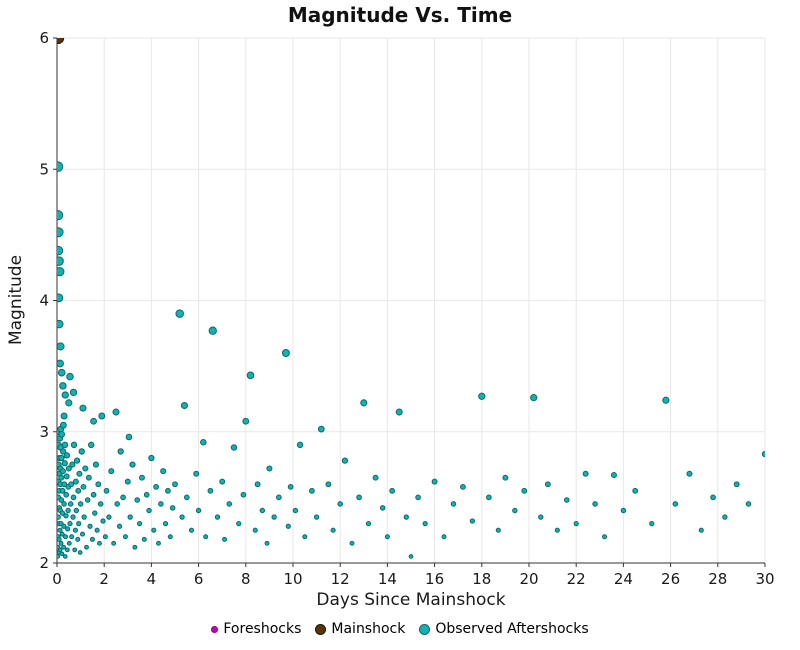 Image resolution: width=800 pixels, height=650 pixels. What do you see at coordinates (44, 169) in the screenshot?
I see `svg-text: 5` at bounding box center [44, 169].